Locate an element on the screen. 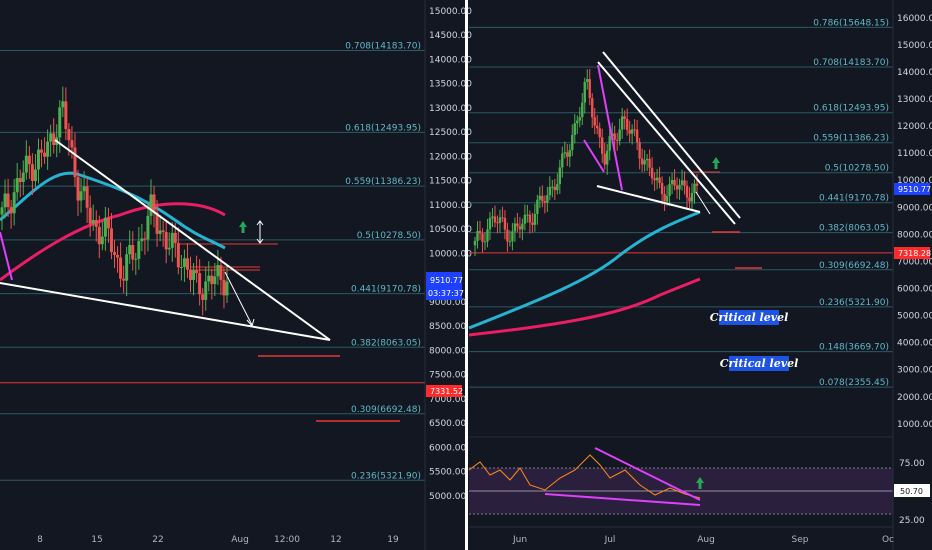  left-fib-label: 0.708(14183.70) is located at coordinates (383, 46).